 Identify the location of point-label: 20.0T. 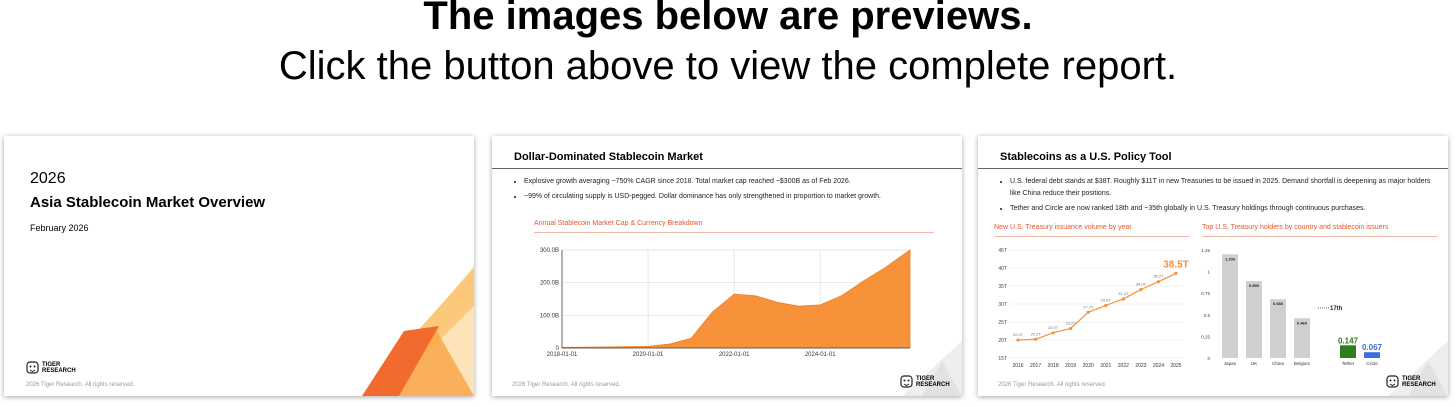
(1018, 334).